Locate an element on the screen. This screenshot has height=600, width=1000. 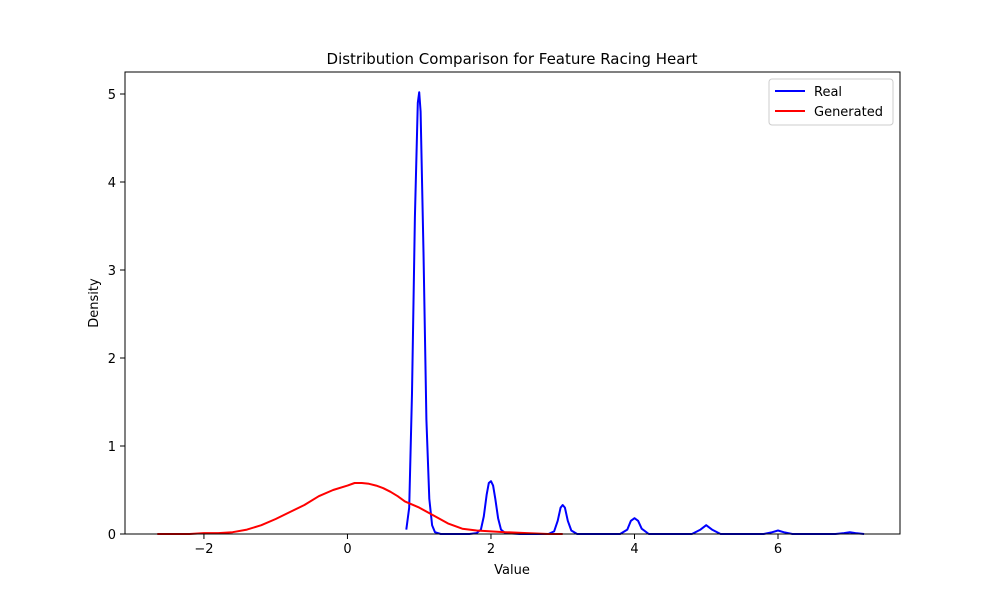
legend-label-generated: Generated is located at coordinates (848, 112).